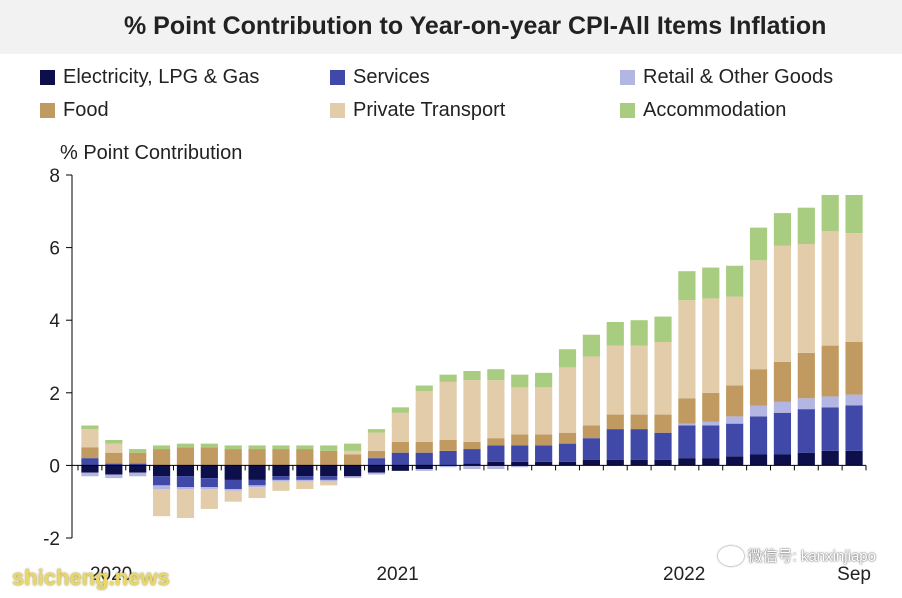 The width and height of the screenshot is (902, 598). I want to click on legend-swatch-services, so click(337, 77).